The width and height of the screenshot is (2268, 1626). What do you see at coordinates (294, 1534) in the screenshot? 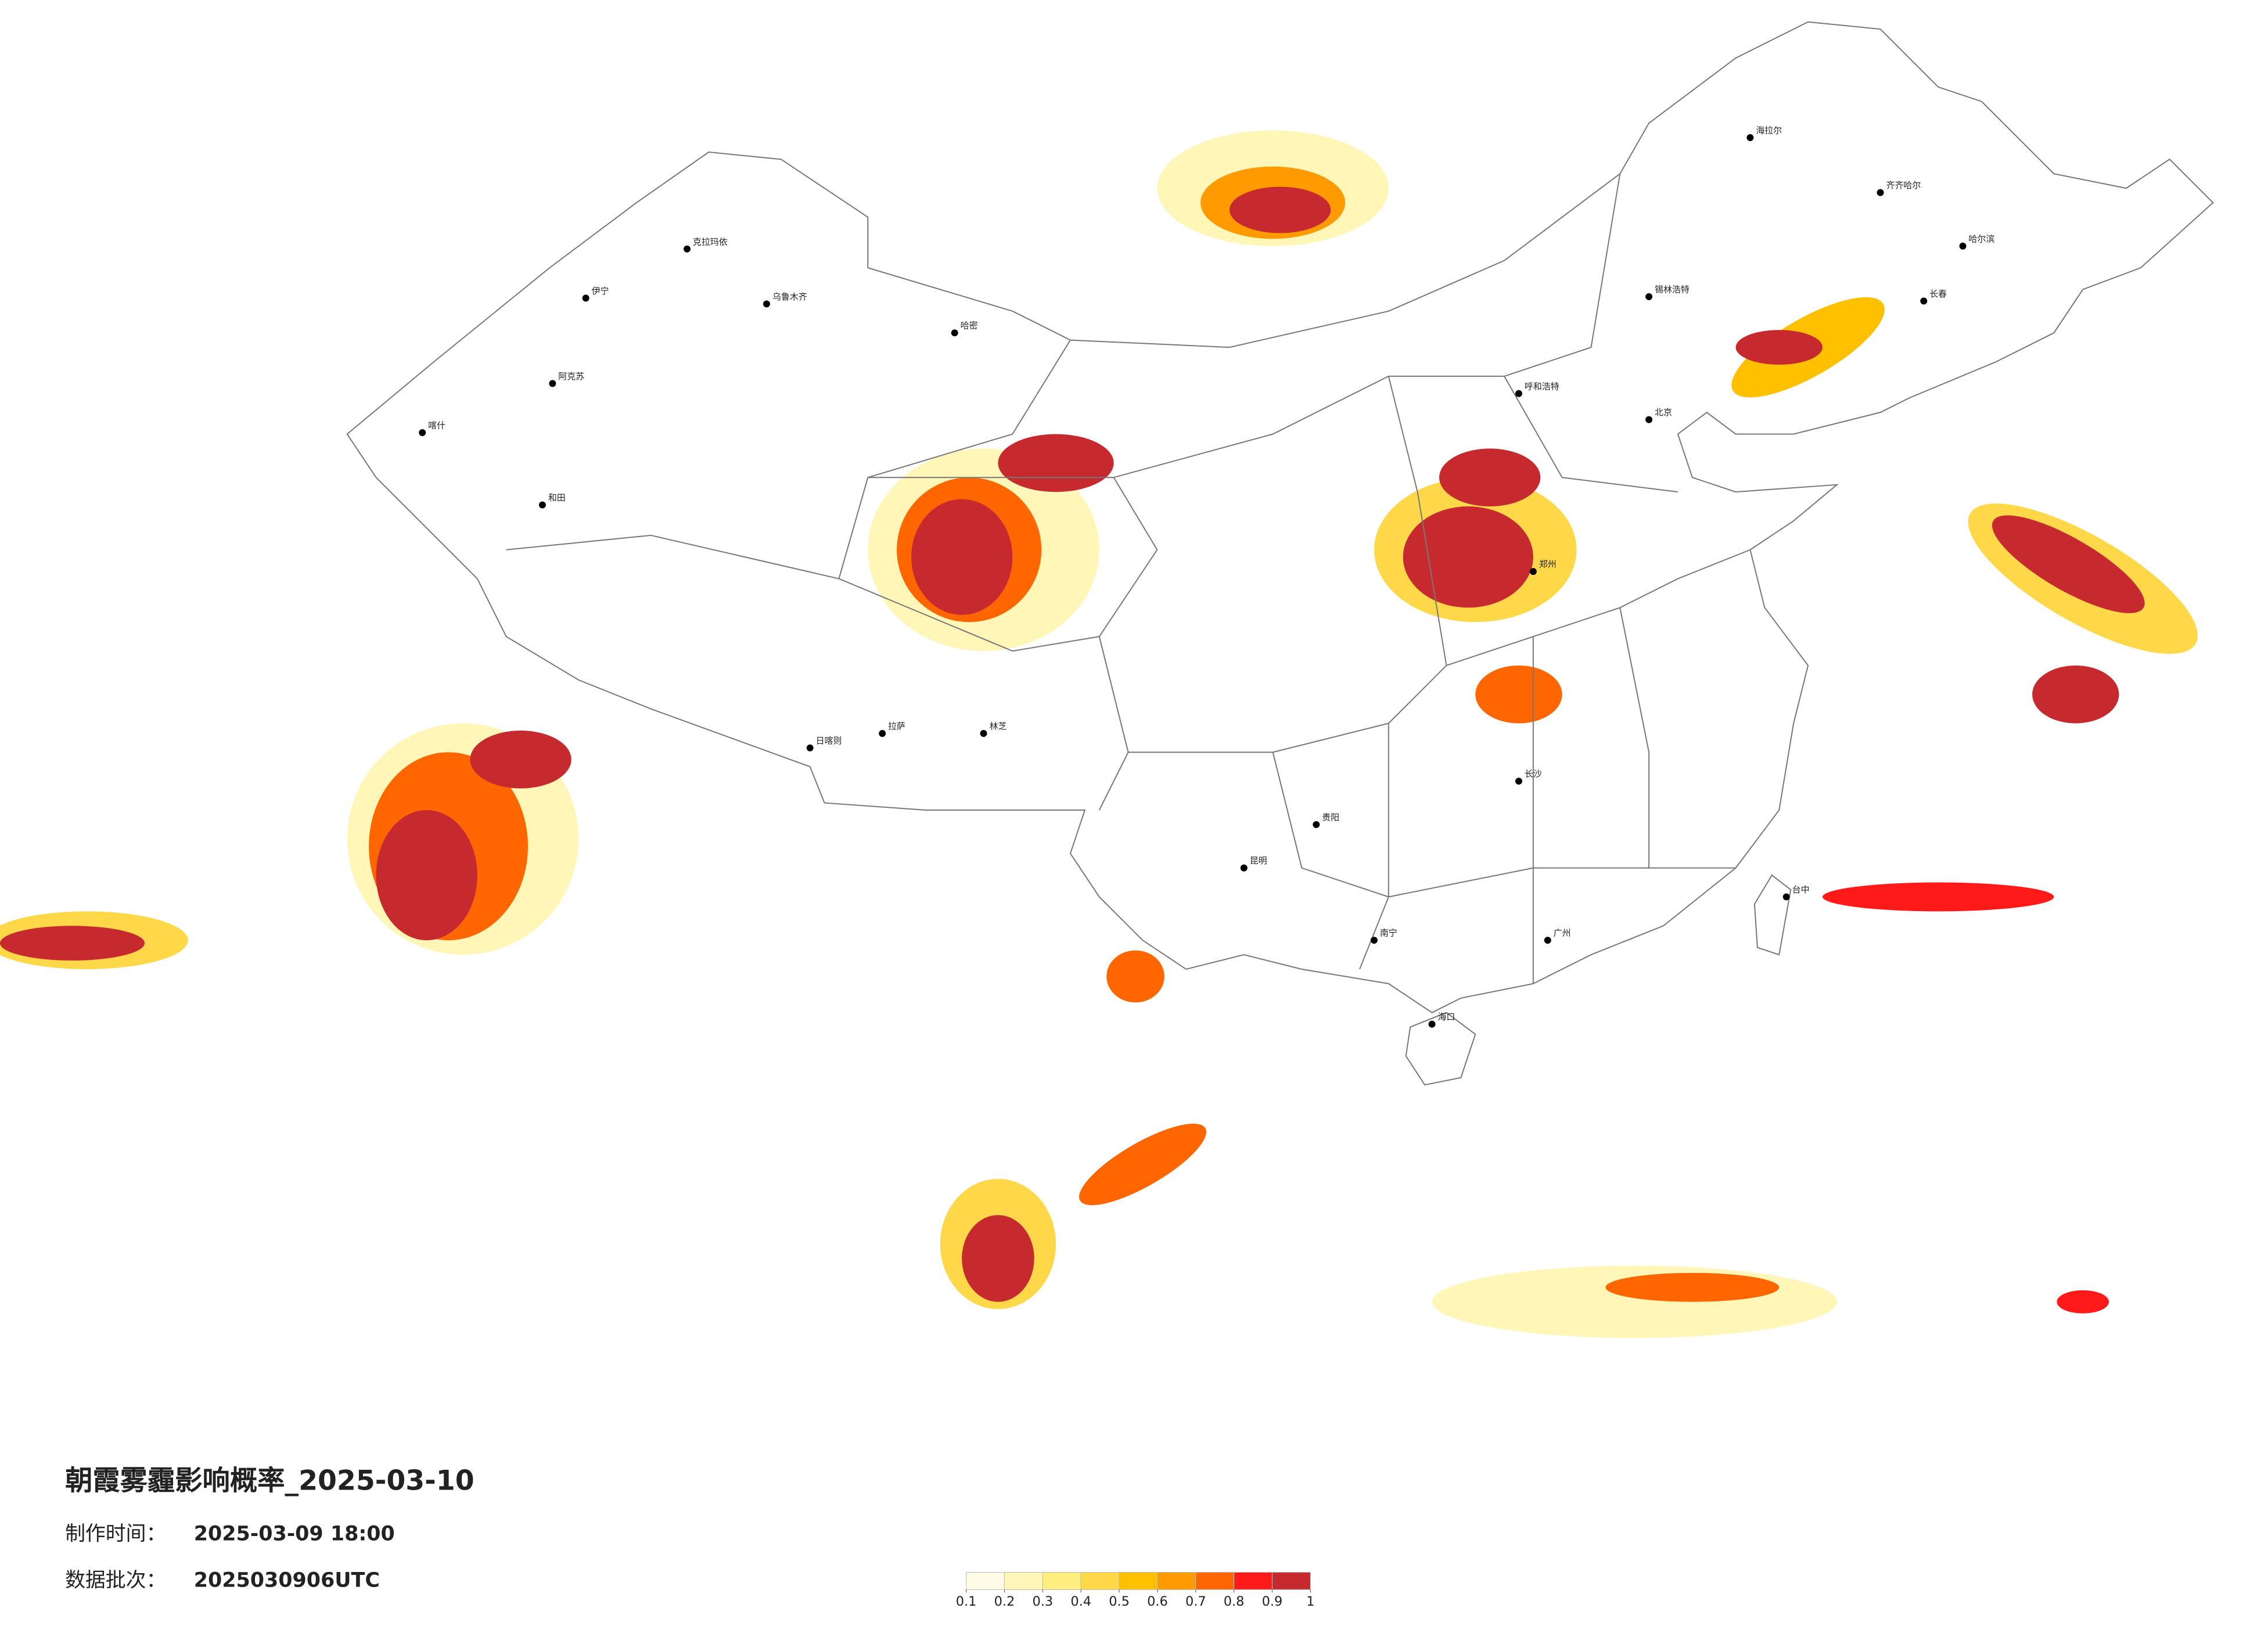
I see `info-value: 2025-03-09 18:00` at bounding box center [294, 1534].